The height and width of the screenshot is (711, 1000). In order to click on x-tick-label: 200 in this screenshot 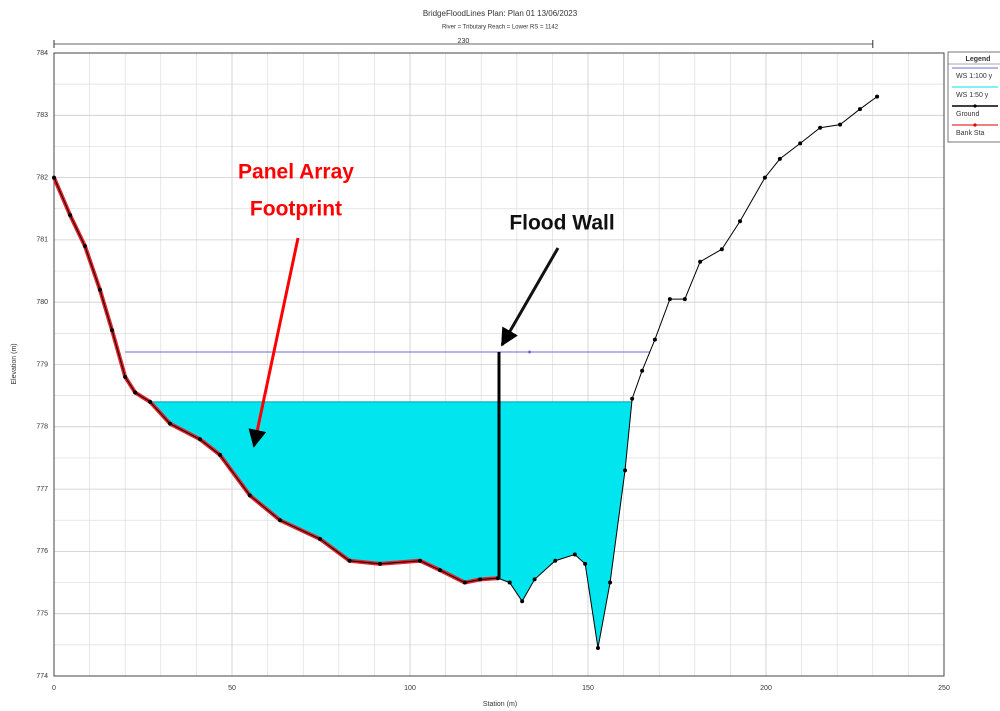, I will do `click(766, 688)`.